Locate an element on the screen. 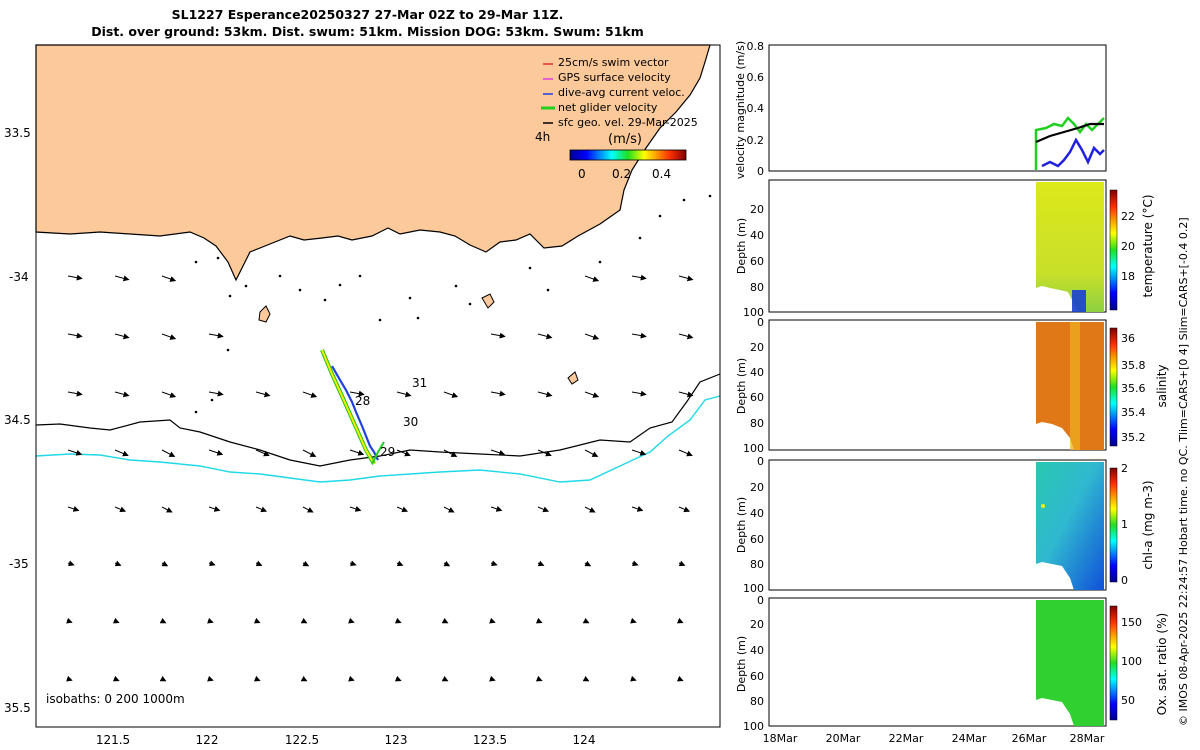  temperature-ylabel: temperature (°C) is located at coordinates (1148, 246).